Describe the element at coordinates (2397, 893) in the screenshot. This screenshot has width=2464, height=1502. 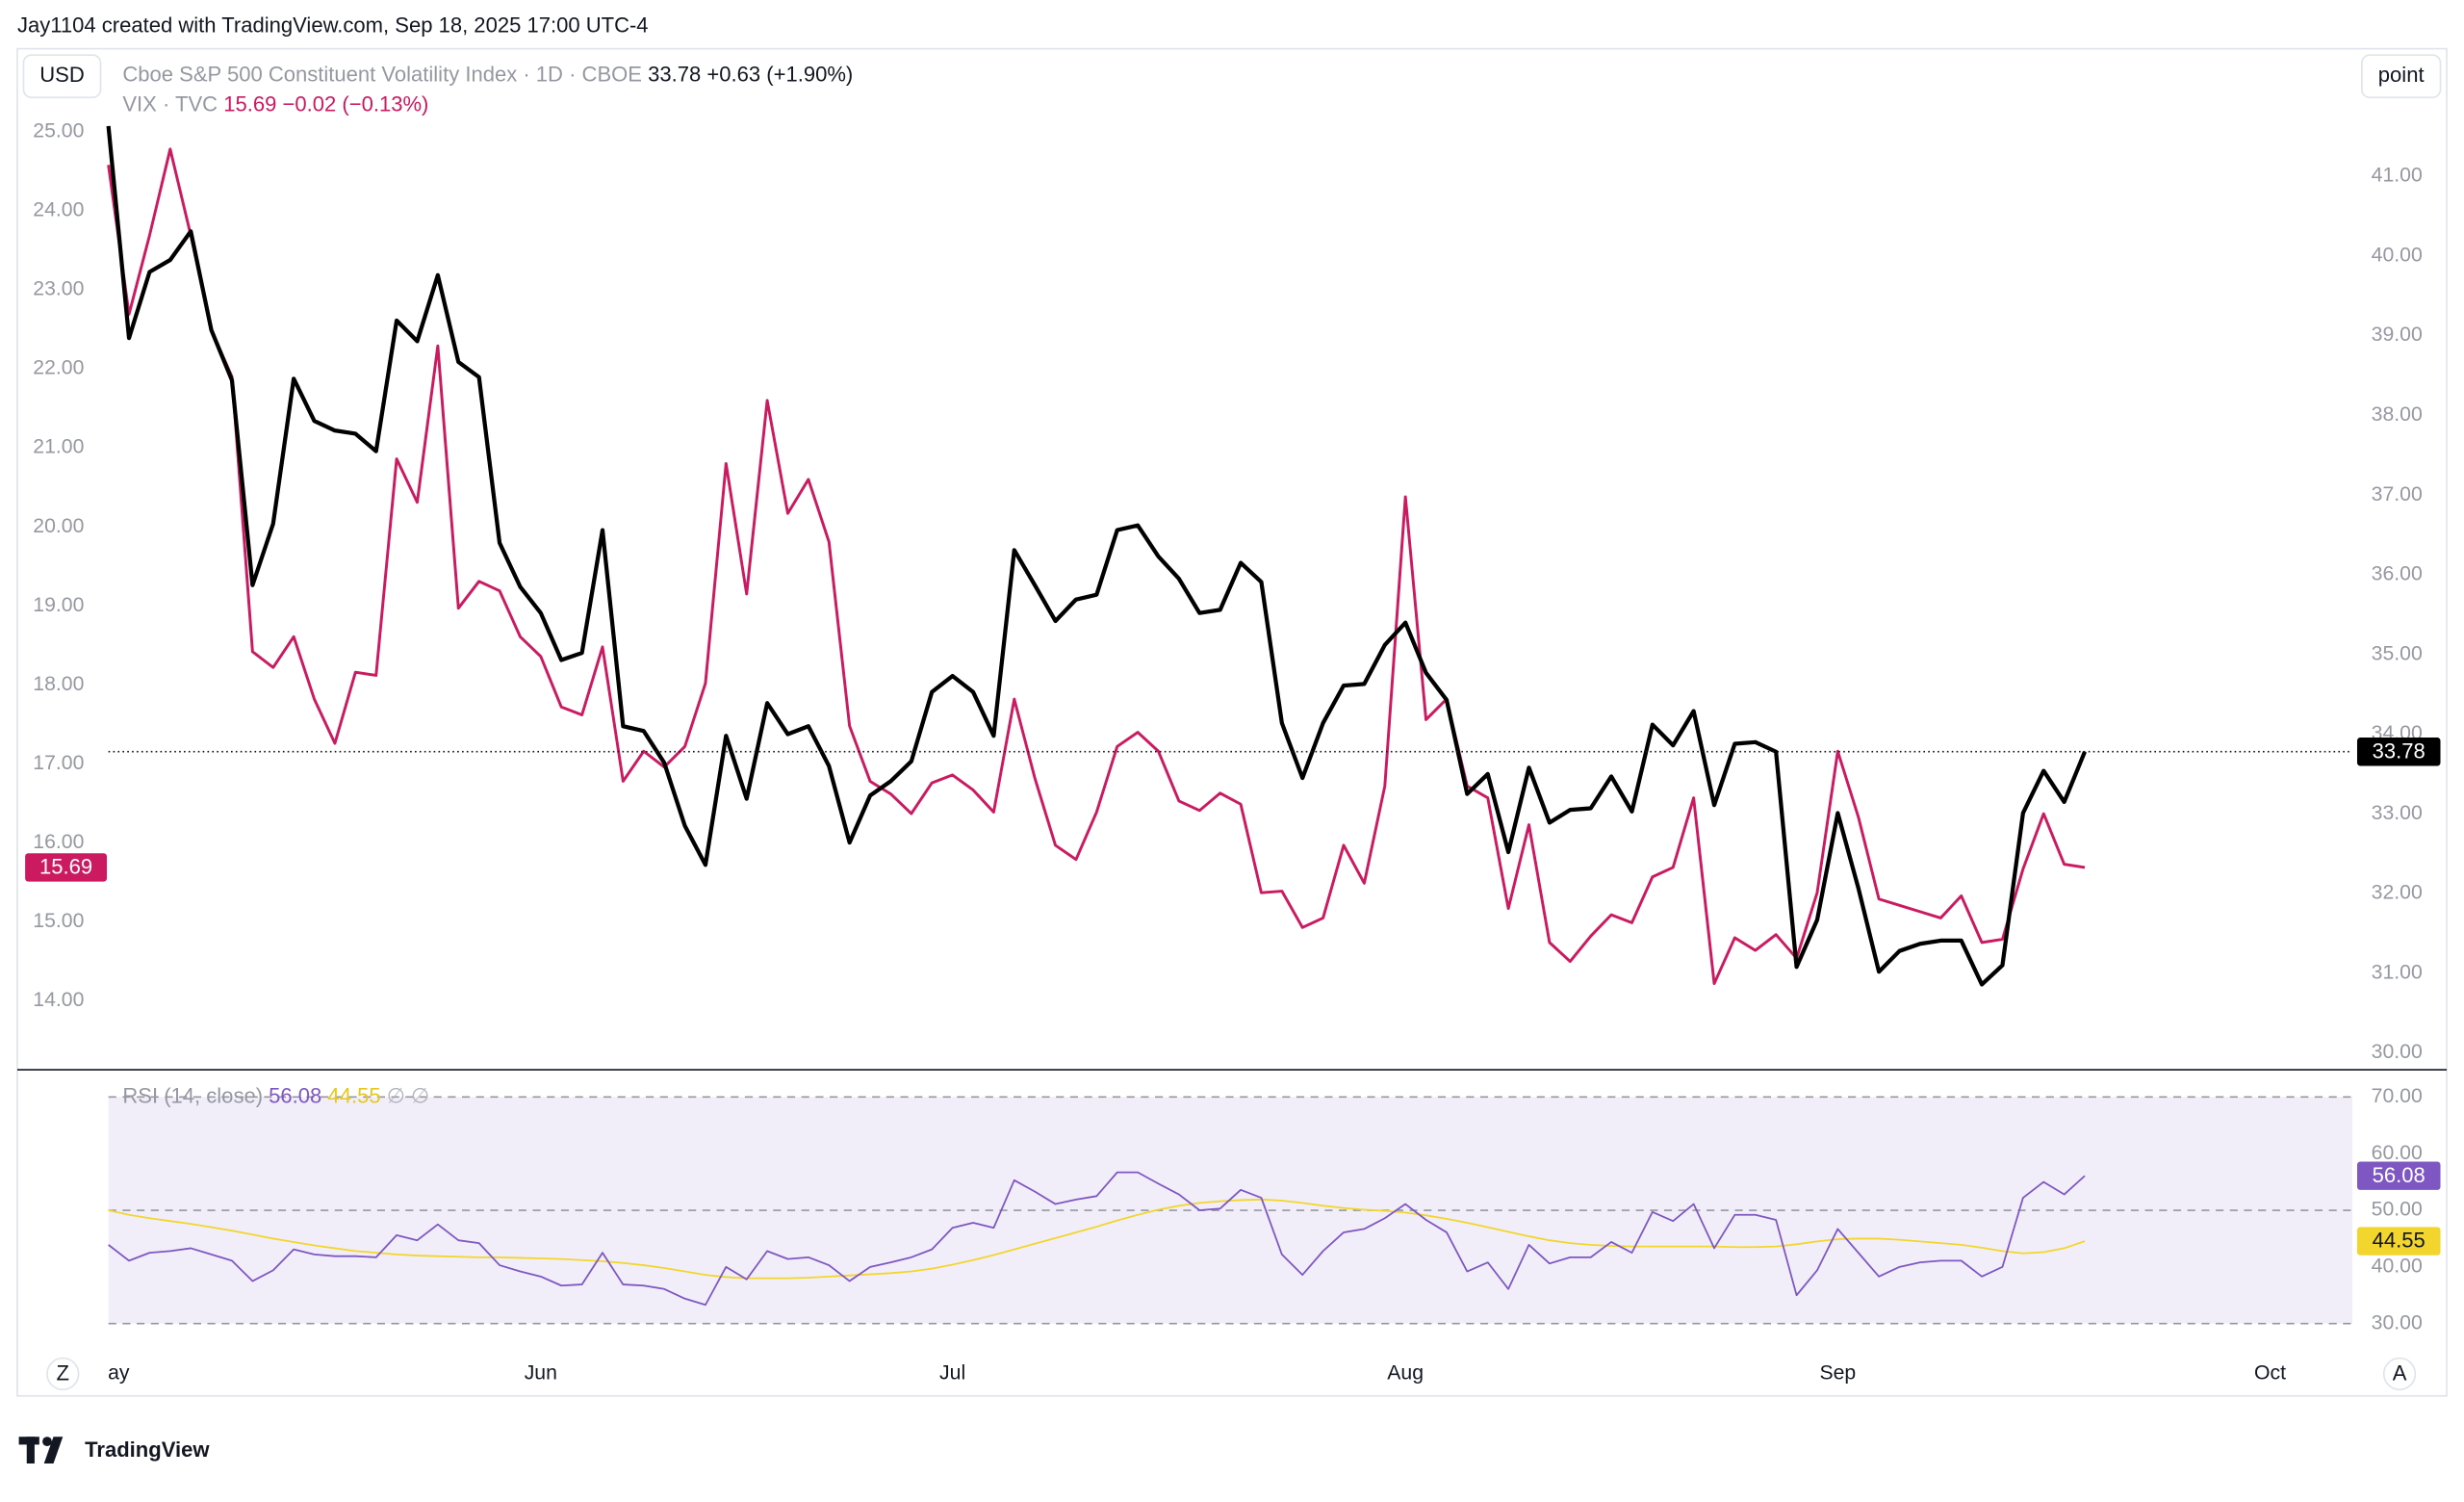
I see `y-tick-label: 32.00` at that location.